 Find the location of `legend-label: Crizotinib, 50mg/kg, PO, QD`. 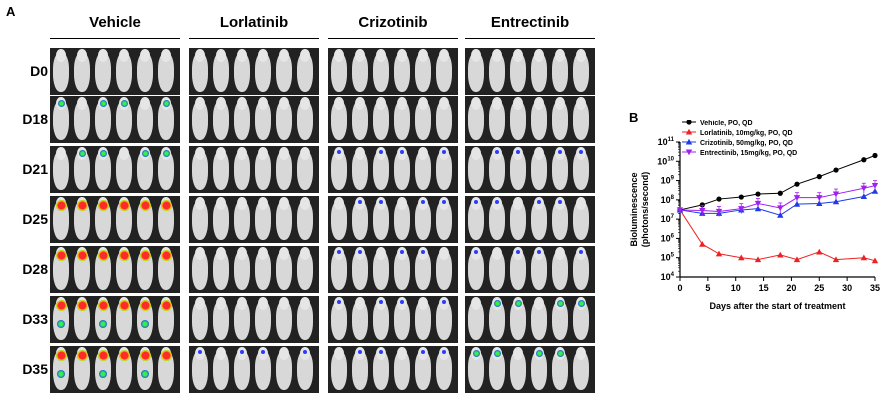

legend-label: Crizotinib, 50mg/kg, PO, QD is located at coordinates (746, 143).